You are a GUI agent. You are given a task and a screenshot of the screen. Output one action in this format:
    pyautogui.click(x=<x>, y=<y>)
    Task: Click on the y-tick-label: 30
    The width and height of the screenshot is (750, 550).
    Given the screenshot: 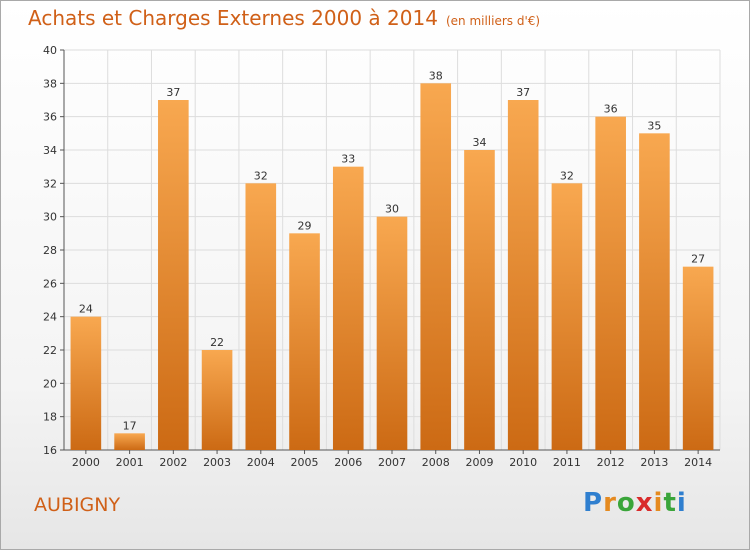 What is the action you would take?
    pyautogui.click(x=50, y=217)
    